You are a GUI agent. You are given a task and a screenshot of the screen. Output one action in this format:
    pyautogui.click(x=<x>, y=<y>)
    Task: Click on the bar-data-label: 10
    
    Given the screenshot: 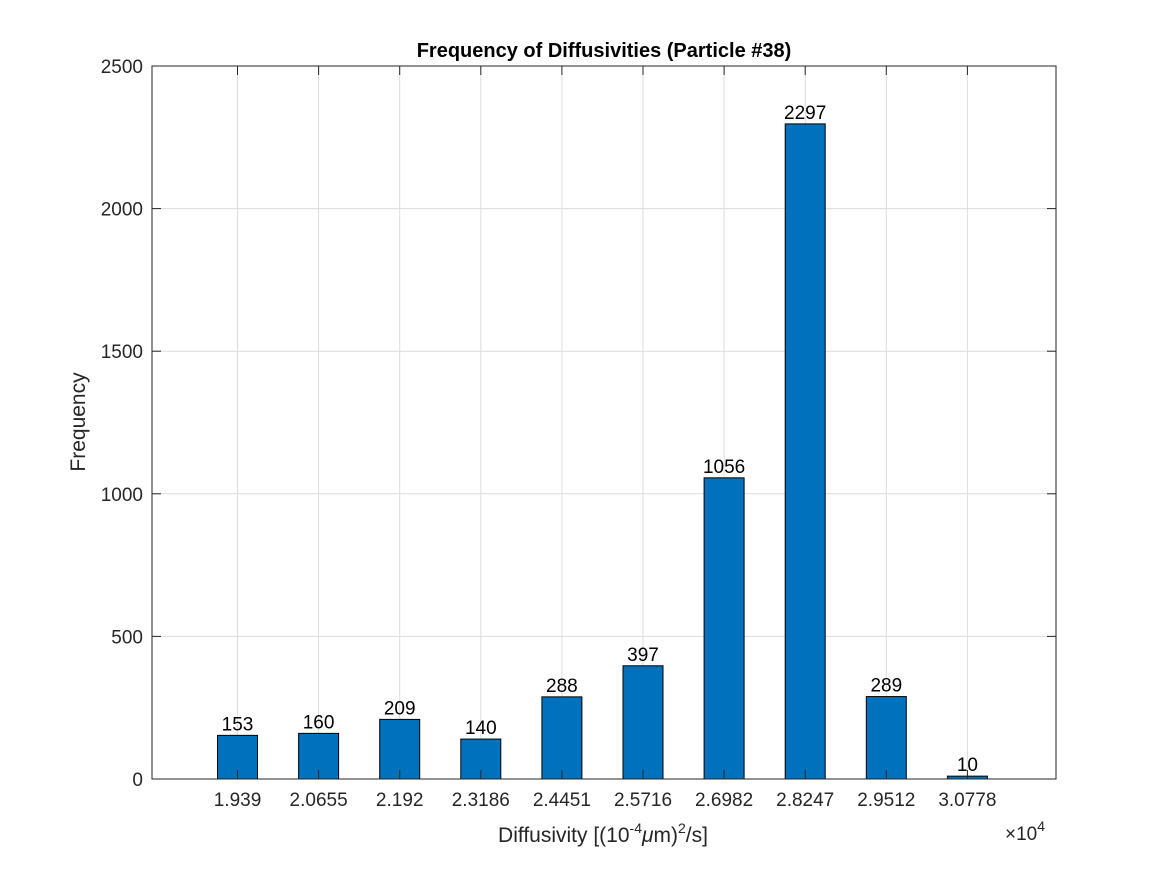 What is the action you would take?
    pyautogui.click(x=967, y=765)
    